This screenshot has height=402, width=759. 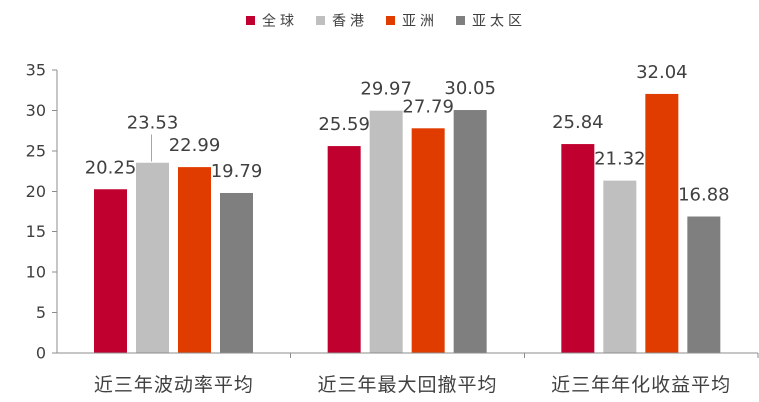 I want to click on y-tick-label: 15, so click(x=36, y=231).